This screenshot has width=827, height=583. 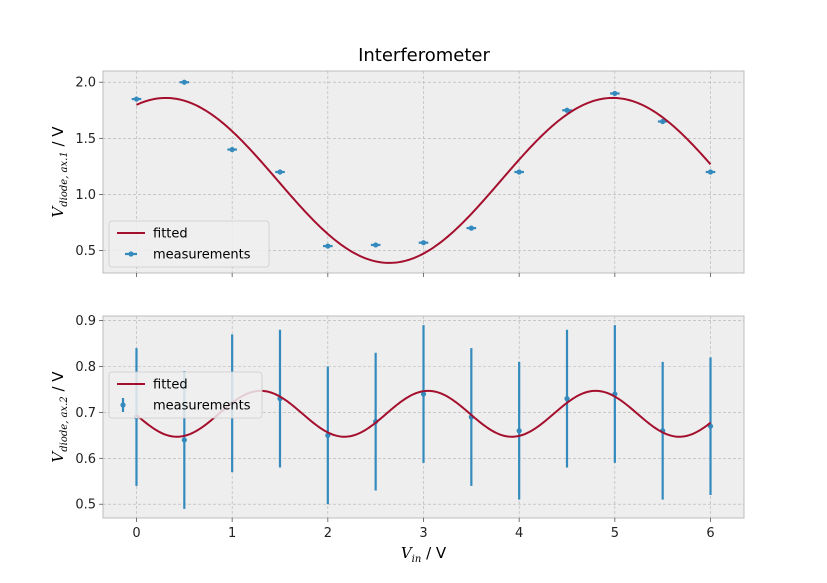 What do you see at coordinates (423, 533) in the screenshot?
I see `x-tick-label: 3` at bounding box center [423, 533].